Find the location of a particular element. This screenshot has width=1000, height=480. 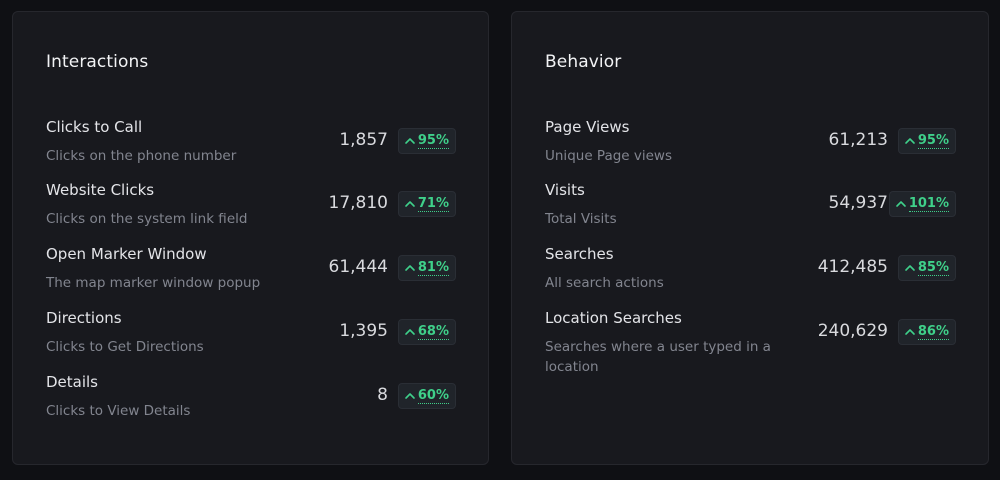

change-badge: 81% is located at coordinates (426, 268).